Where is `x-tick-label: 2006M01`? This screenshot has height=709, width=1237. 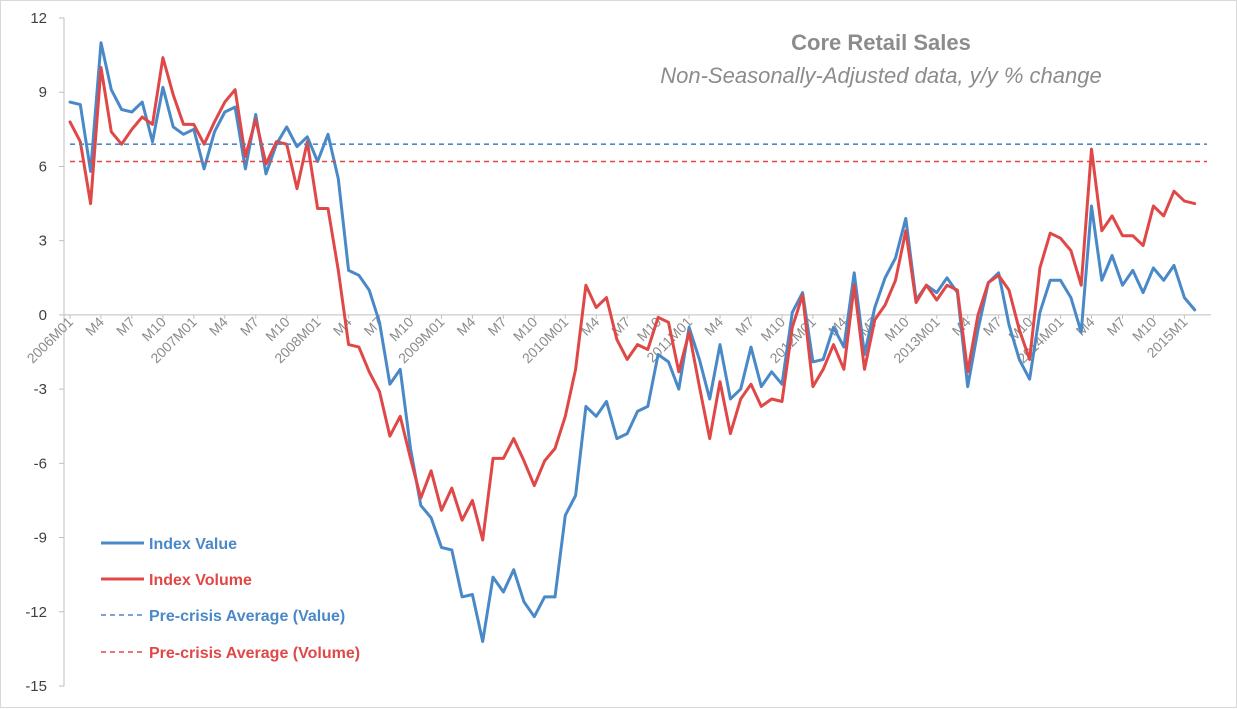 x-tick-label: 2006M01 is located at coordinates (50, 340).